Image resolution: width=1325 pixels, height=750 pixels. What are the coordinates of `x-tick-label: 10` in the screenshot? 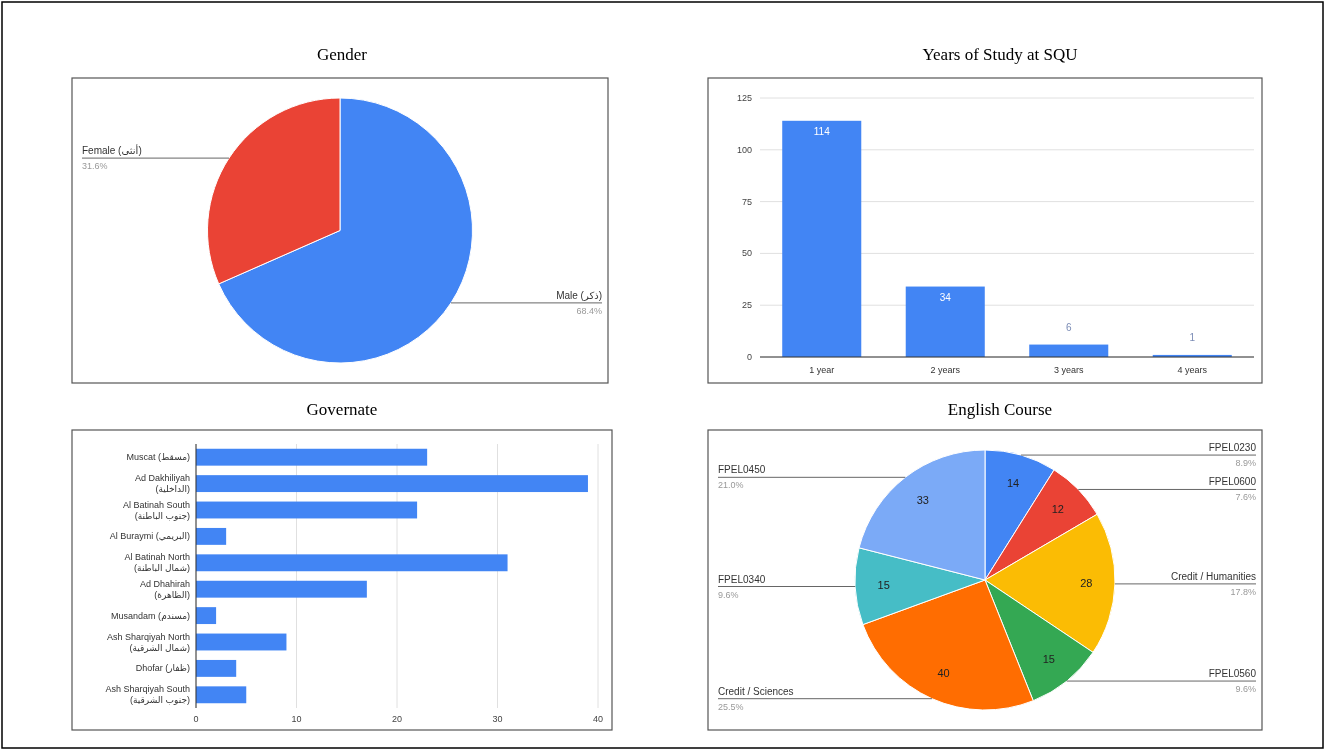 It's located at (296, 719).